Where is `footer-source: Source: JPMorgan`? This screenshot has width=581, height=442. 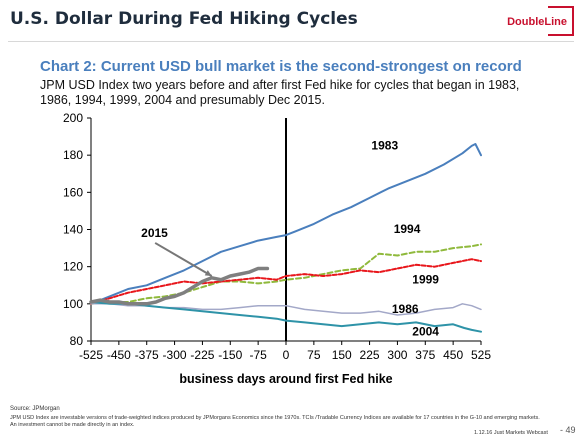
footer-source: Source: JPMorgan is located at coordinates (35, 409).